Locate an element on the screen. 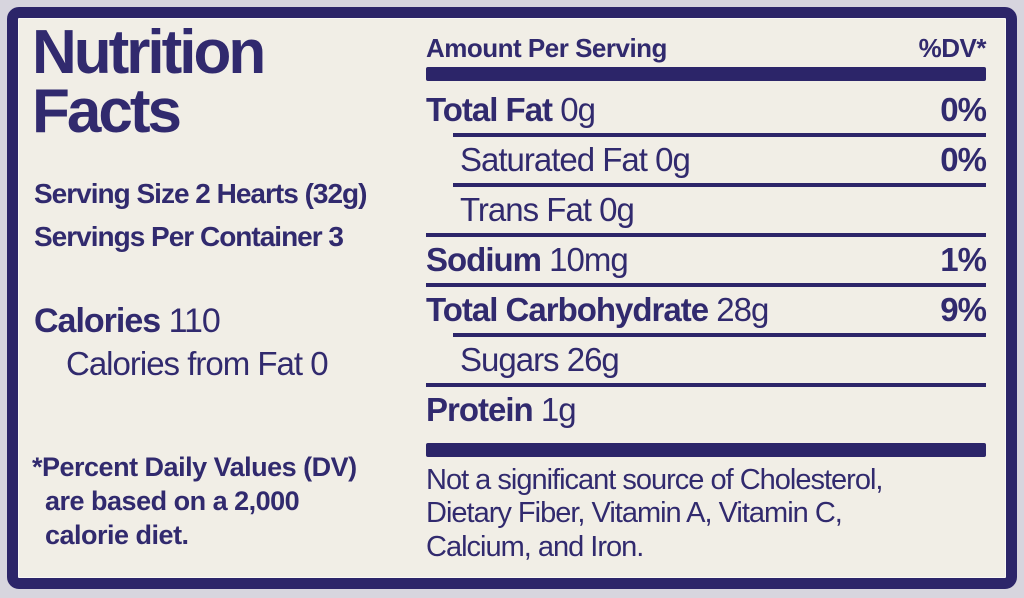 The image size is (1024, 598). serving-size-text: Serving Size 2 Hearts (32g) is located at coordinates (200, 193).